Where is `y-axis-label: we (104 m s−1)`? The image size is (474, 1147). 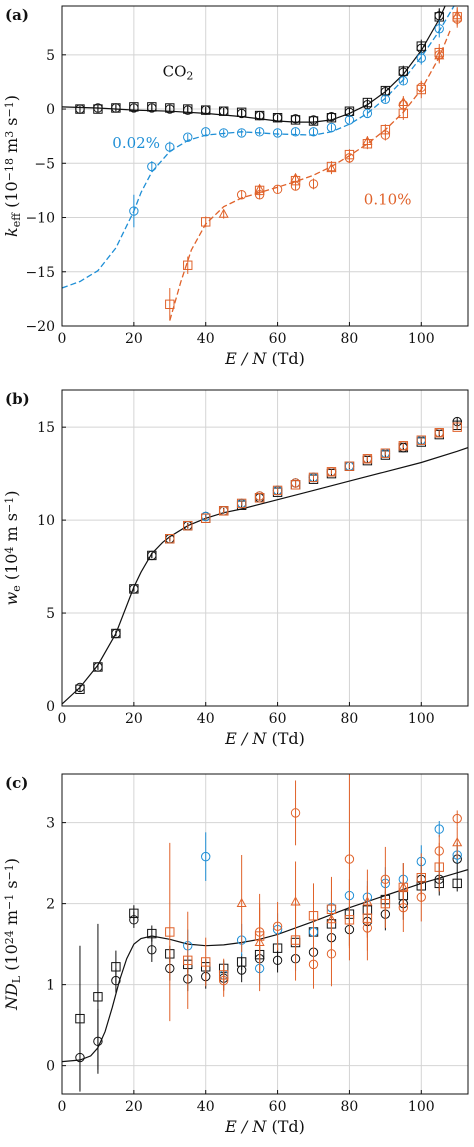 y-axis-label: we (104 m s−1) is located at coordinates (12, 548).